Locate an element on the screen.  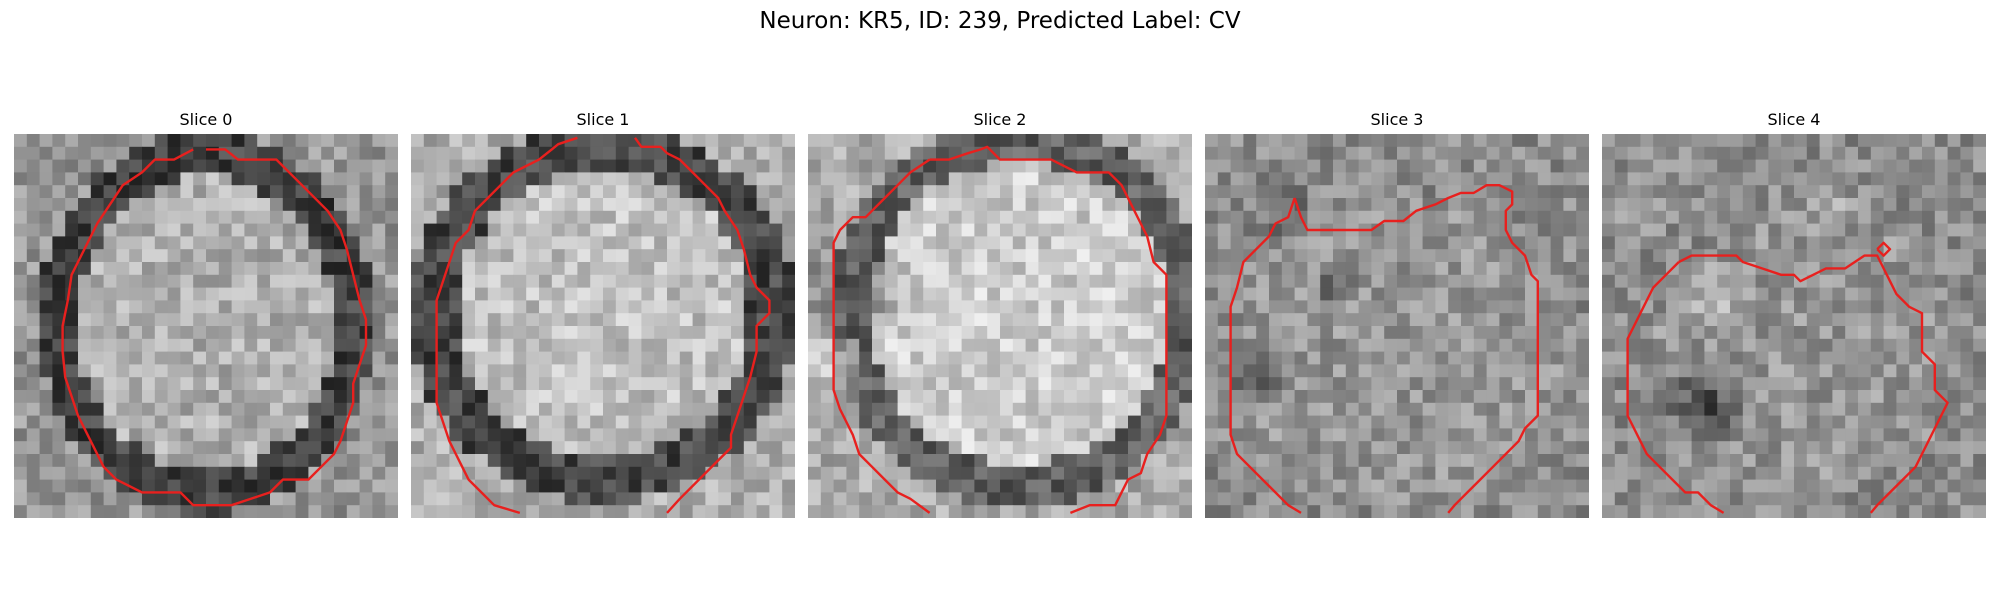
panel-title: Slice 1 is located at coordinates (603, 120).